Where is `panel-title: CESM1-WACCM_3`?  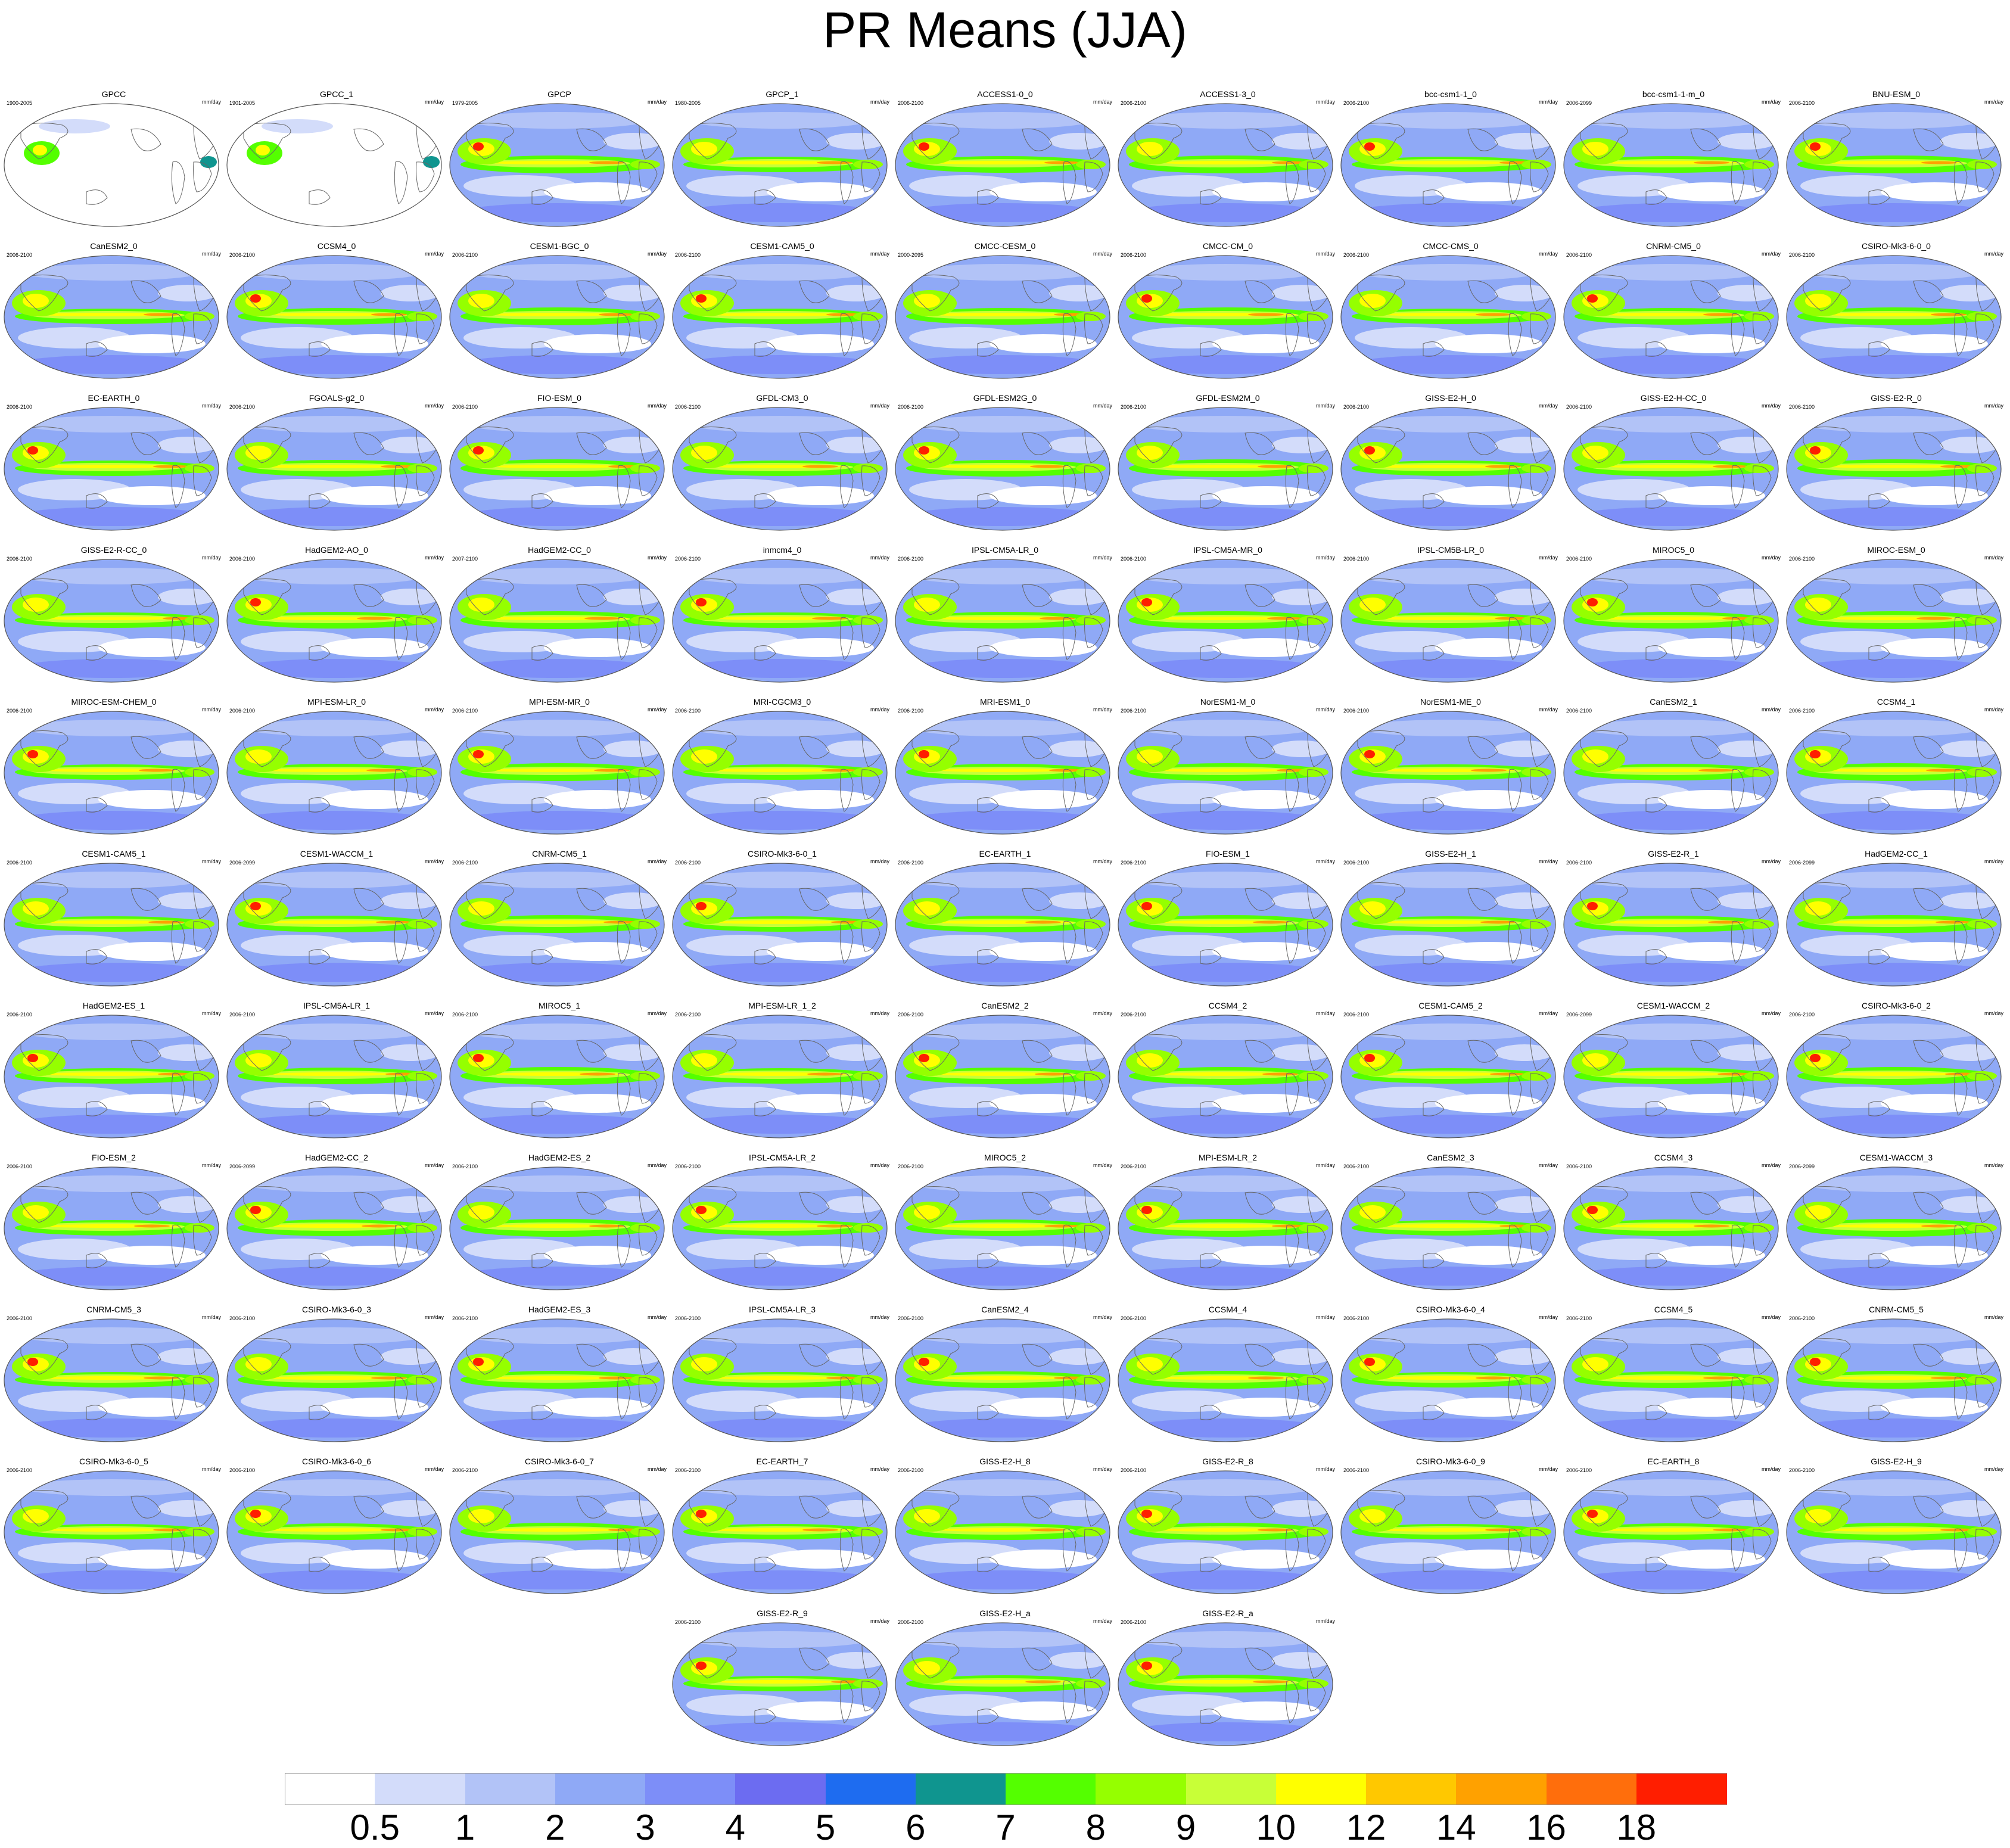
panel-title: CESM1-WACCM_3 is located at coordinates (1896, 1157).